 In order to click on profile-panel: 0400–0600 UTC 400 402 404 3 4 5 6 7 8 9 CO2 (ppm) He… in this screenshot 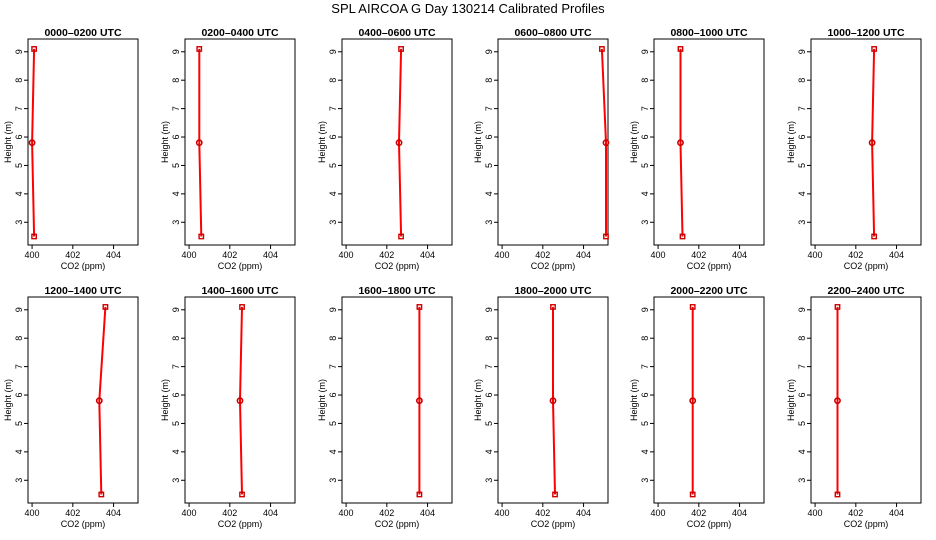, I will do `click(385, 149)`.